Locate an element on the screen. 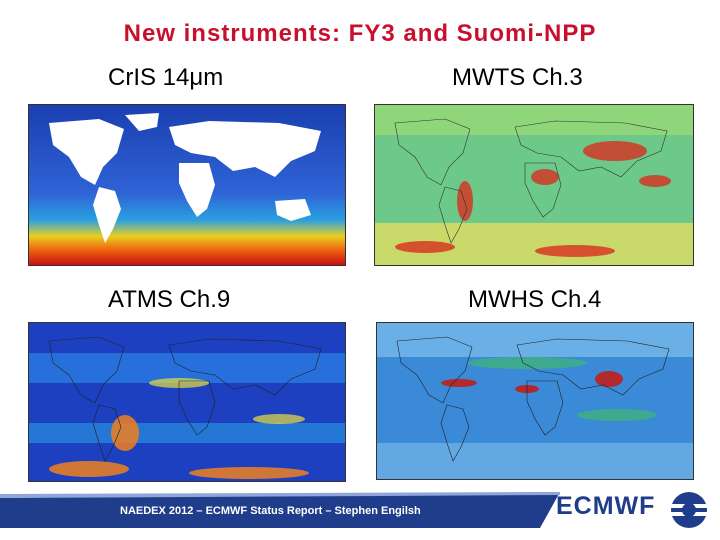 This screenshot has height=540, width=720. footer-bar is located at coordinates (280, 510).